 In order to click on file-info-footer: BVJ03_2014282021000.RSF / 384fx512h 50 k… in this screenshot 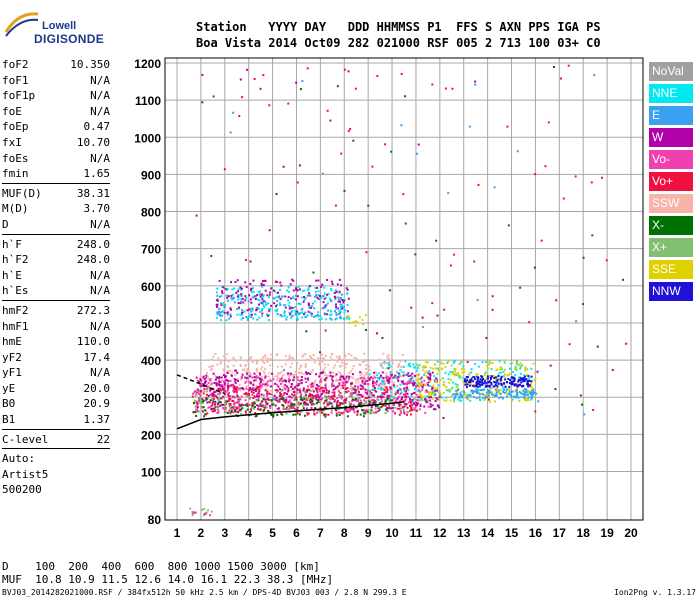, I will do `click(204, 592)`.